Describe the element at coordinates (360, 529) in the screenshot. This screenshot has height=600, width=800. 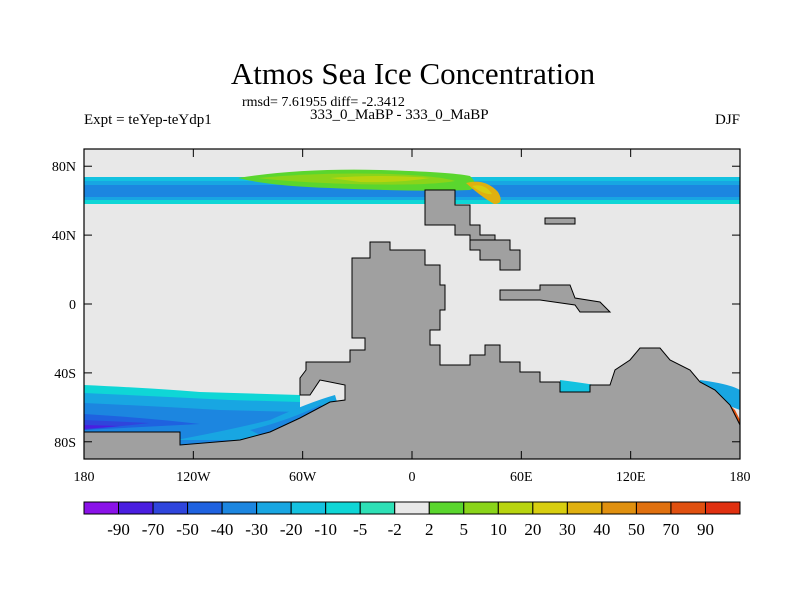
I see `colorbar-level-label: -5` at that location.